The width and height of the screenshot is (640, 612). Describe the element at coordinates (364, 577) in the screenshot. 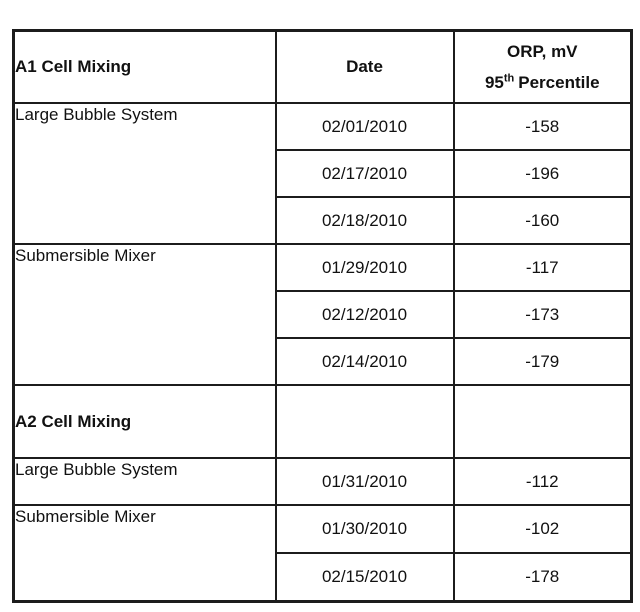

I see `date-cell: 02/15/2010` at that location.